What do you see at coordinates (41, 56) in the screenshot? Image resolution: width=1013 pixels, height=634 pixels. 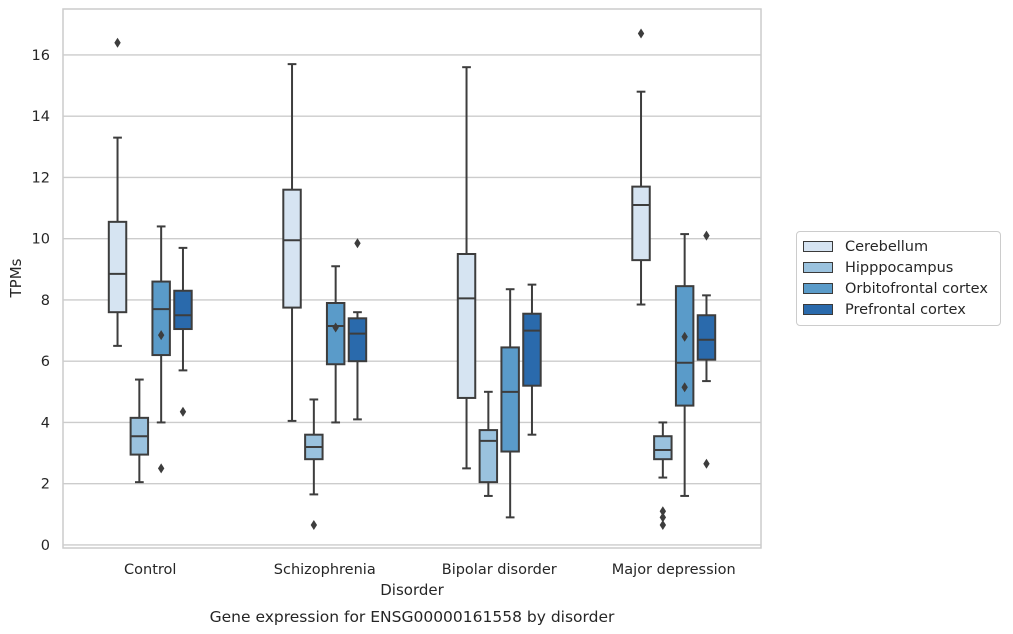 I see `y-tick-label: 16` at bounding box center [41, 56].